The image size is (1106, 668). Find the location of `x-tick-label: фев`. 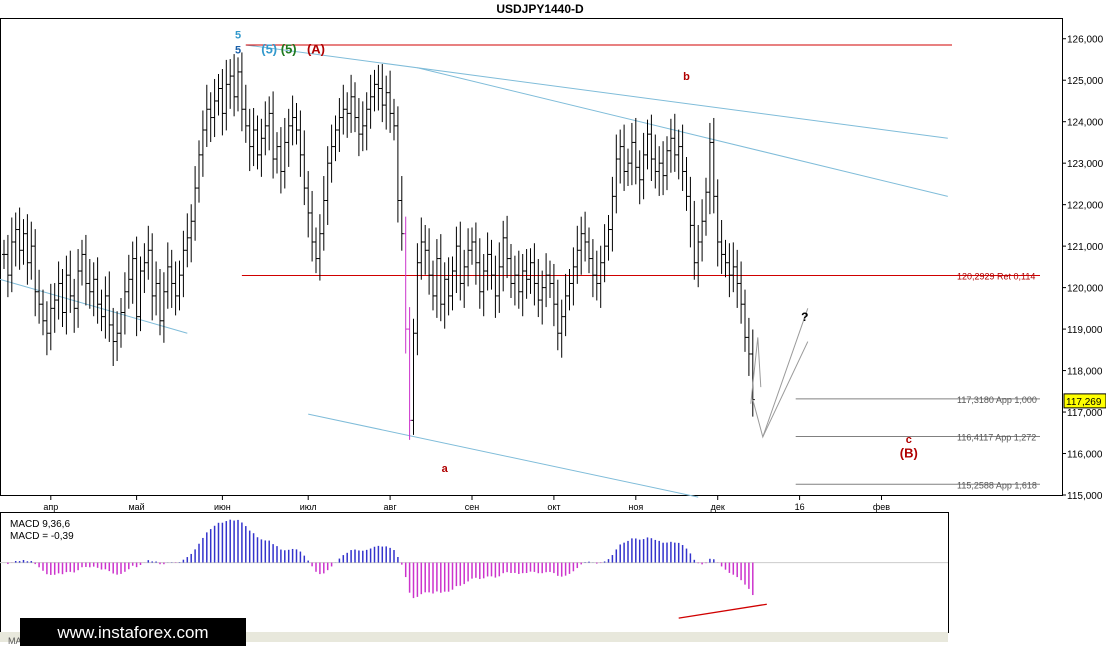

x-tick-label: фев is located at coordinates (881, 507).